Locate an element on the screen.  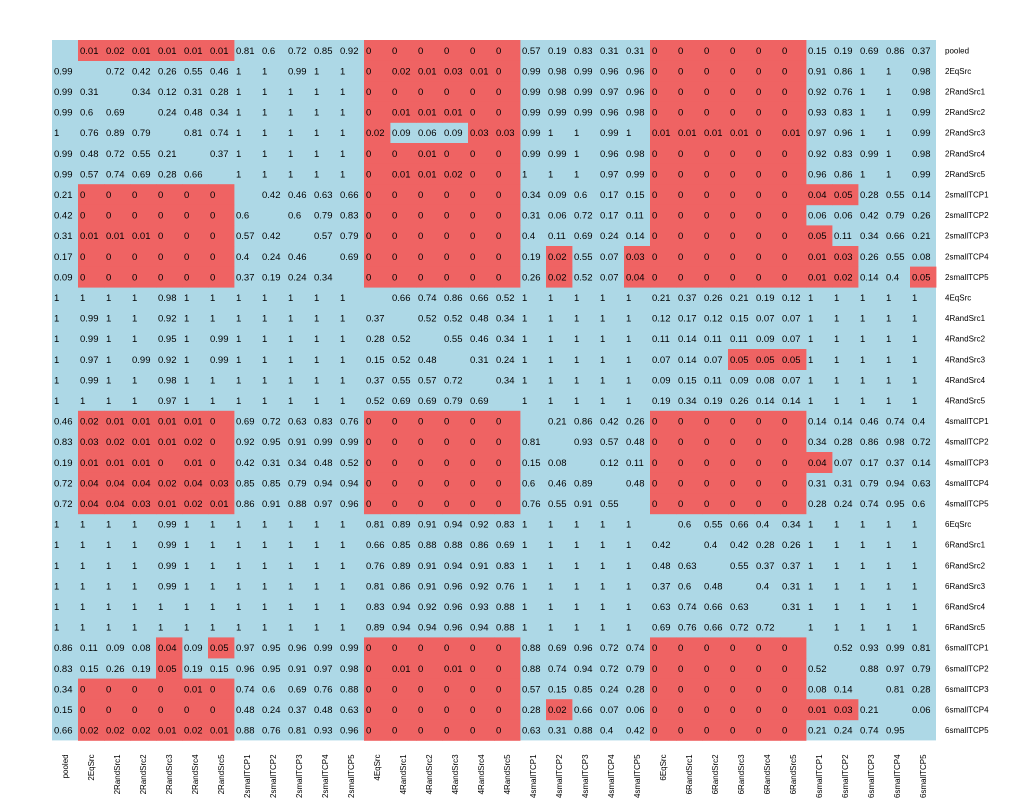
cell-value-label: 0.07 is located at coordinates (843, 463).